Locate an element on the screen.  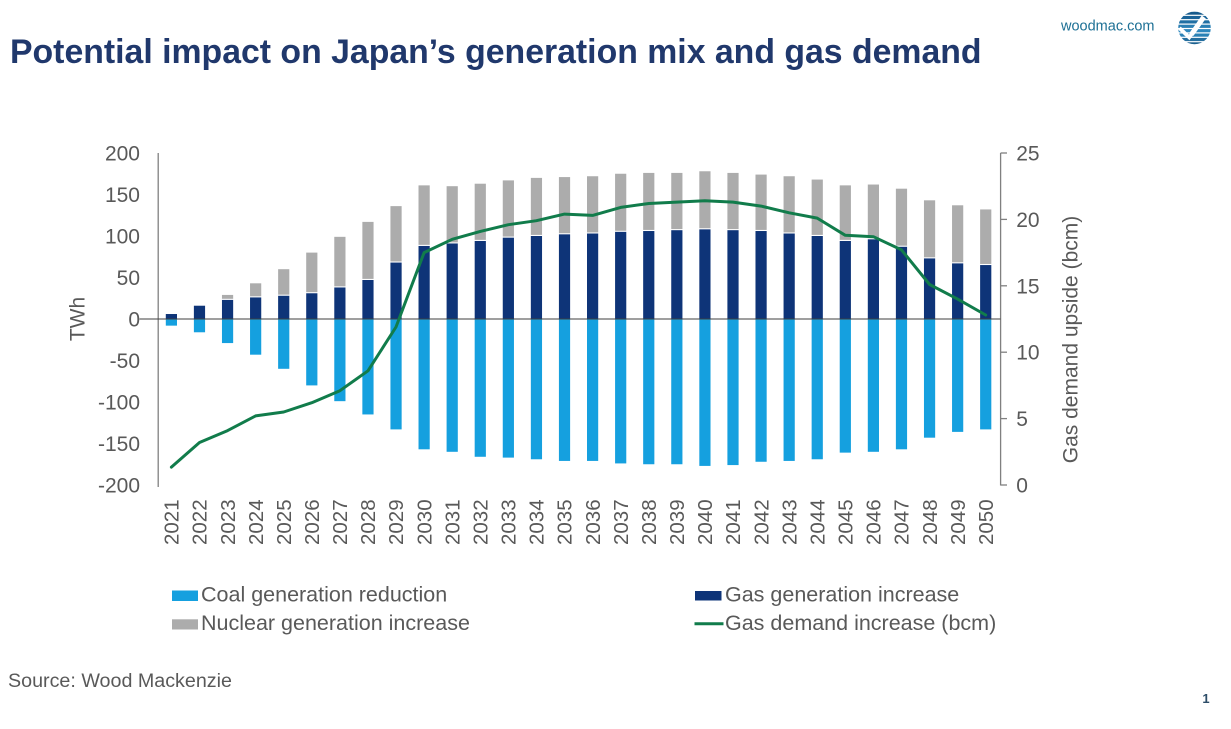
svg-text: 2021 is located at coordinates (172, 522).